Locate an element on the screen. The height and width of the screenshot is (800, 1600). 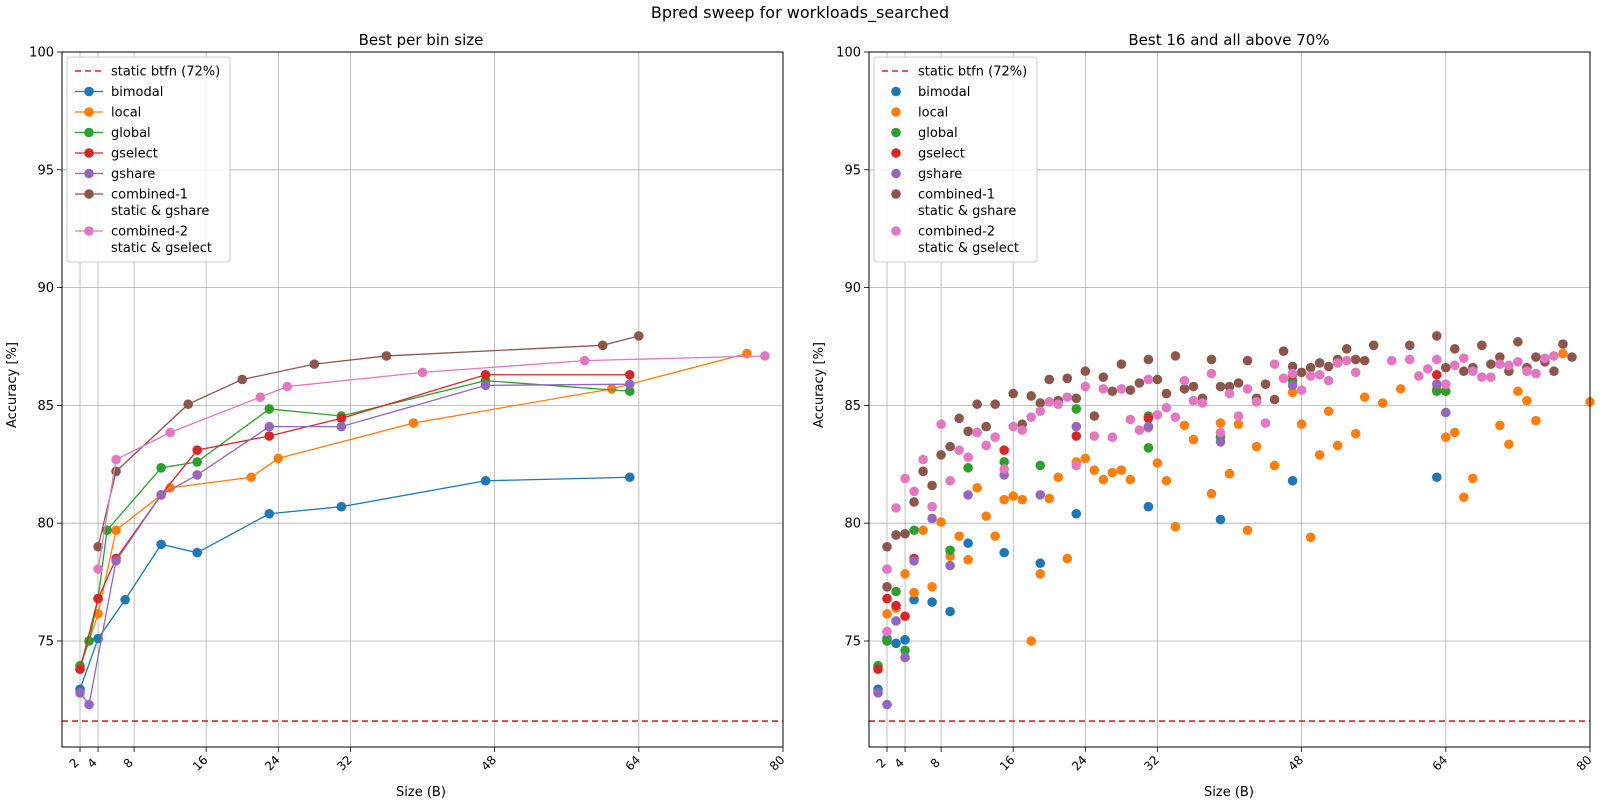
y-tick-label: 100 is located at coordinates (41, 53).